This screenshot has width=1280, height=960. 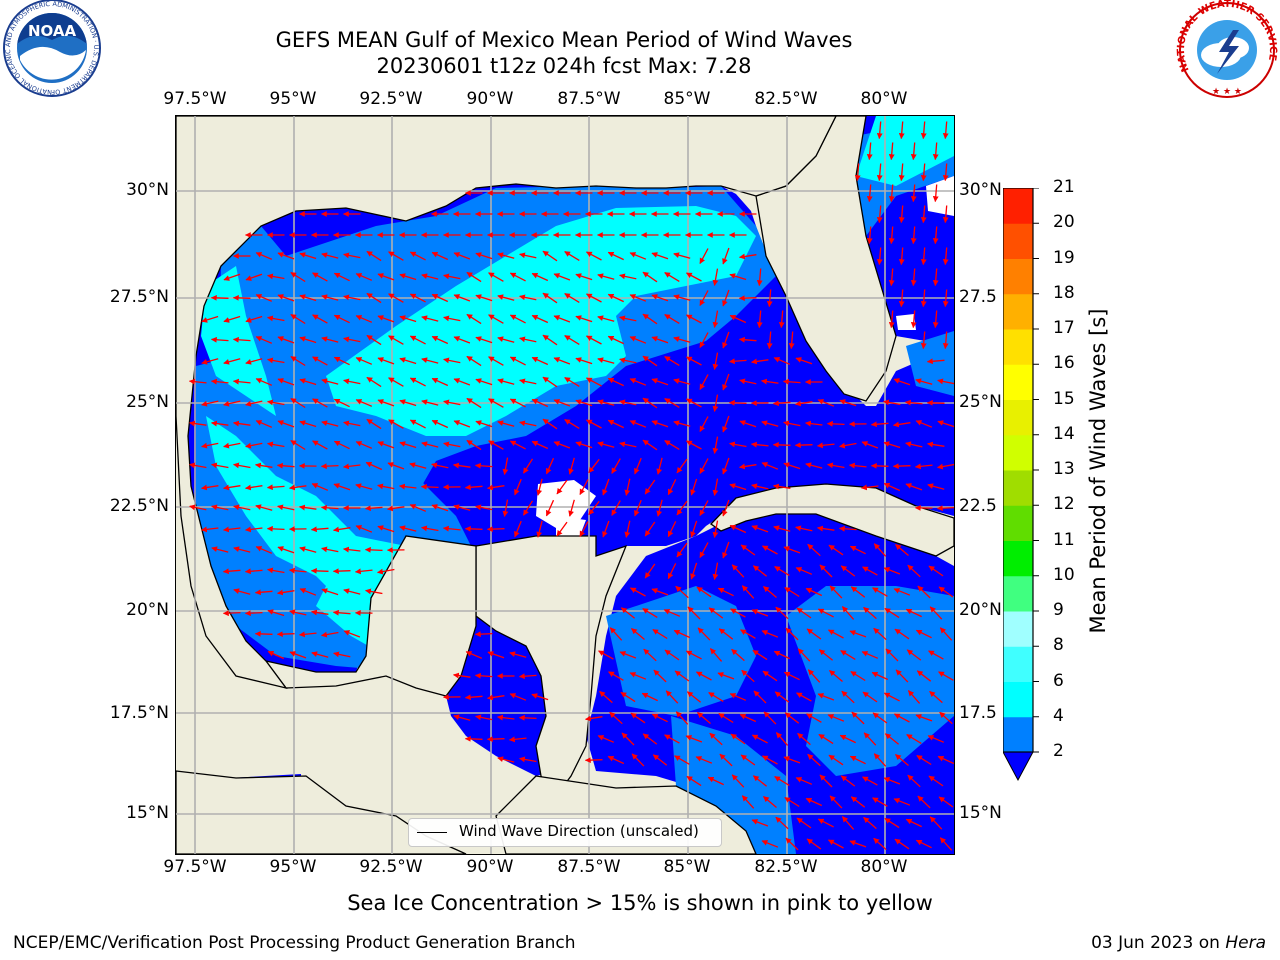 What do you see at coordinates (786, 99) in the screenshot?
I see `lon-tick-top: 82.5°W` at bounding box center [786, 99].